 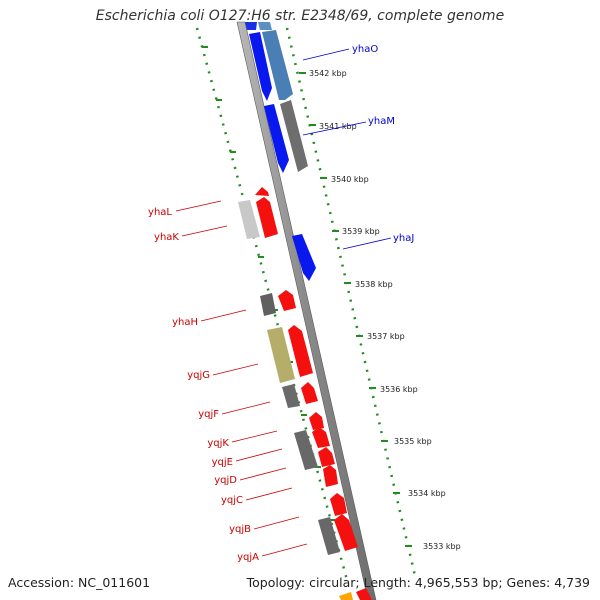 I want to click on gene-bottom-red, so click(x=364, y=594).